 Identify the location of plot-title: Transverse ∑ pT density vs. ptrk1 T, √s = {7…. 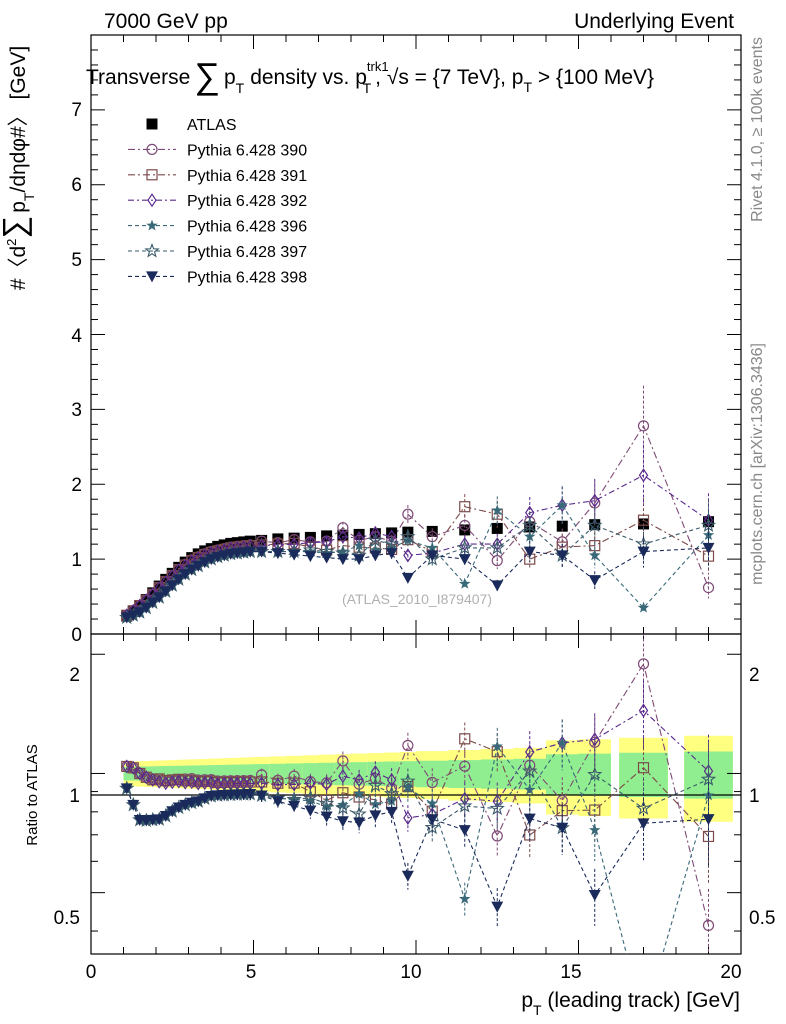
(370, 75).